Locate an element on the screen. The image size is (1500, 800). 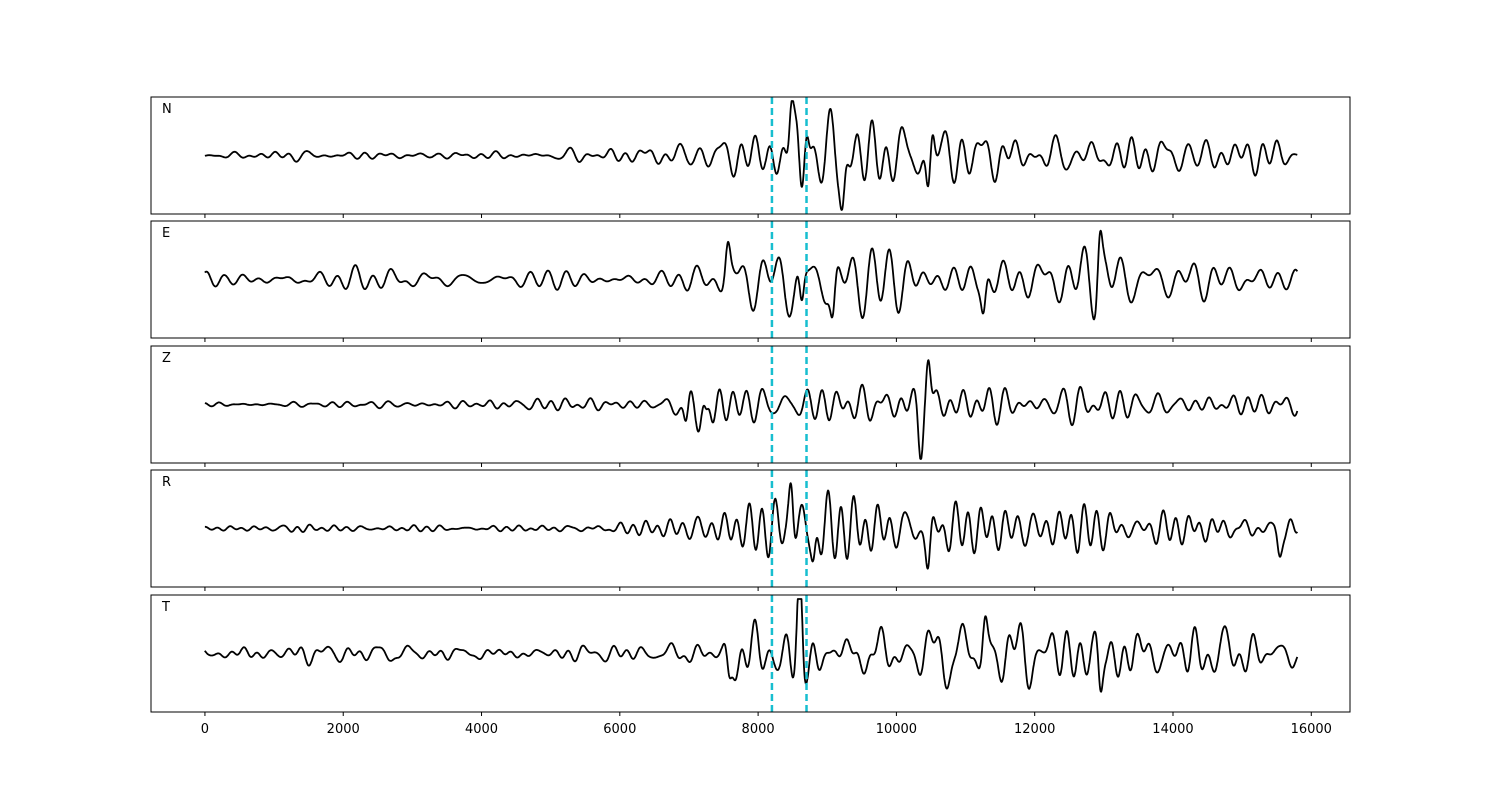
x-tick-label: 4000 is located at coordinates (481, 729).